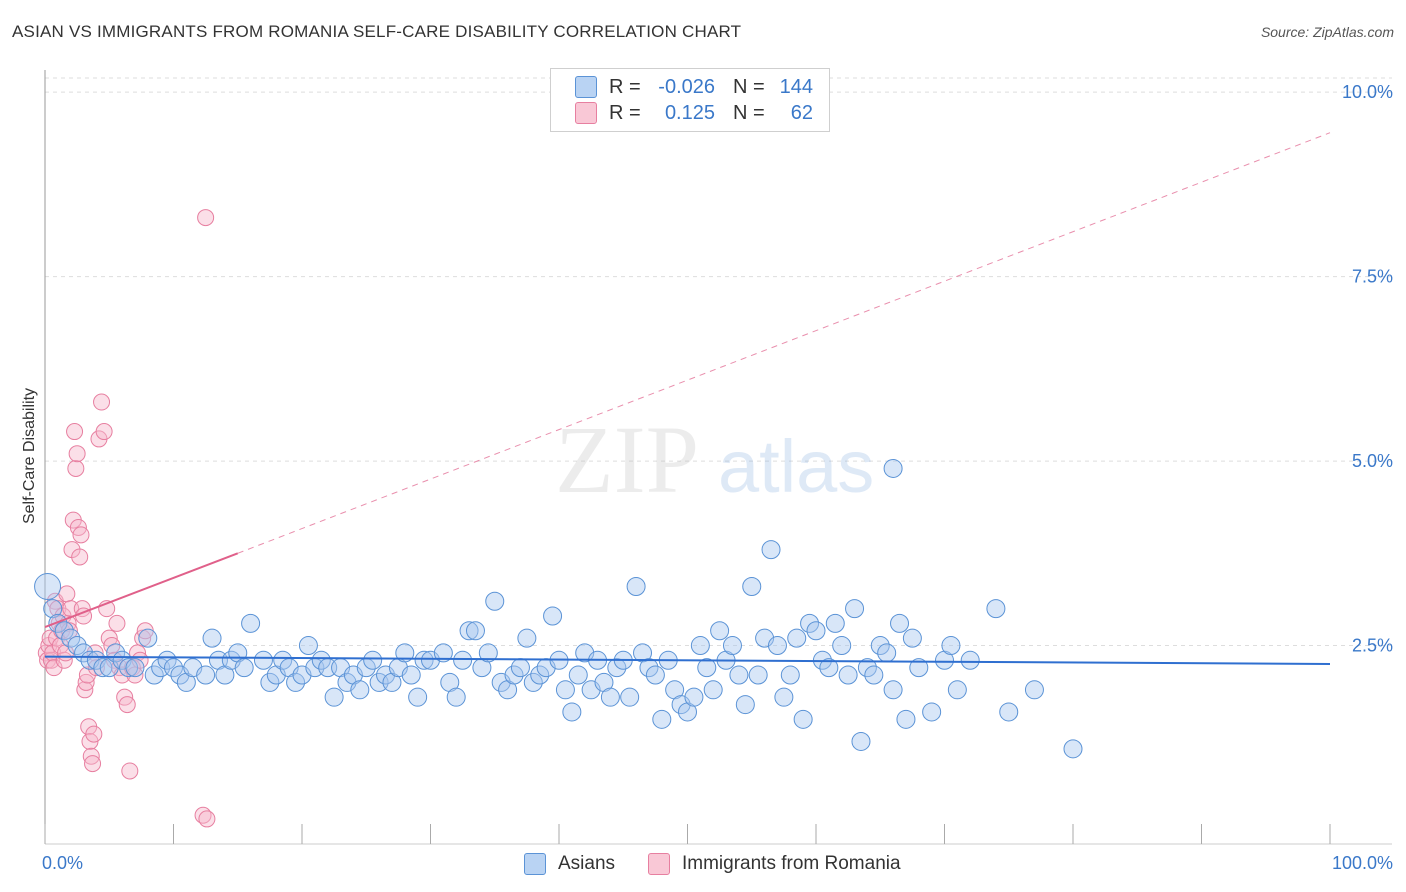 Image resolution: width=1406 pixels, height=892 pixels. What do you see at coordinates (791, 863) in the screenshot?
I see `romania-legend-label: Immigrants from Romania` at bounding box center [791, 863].